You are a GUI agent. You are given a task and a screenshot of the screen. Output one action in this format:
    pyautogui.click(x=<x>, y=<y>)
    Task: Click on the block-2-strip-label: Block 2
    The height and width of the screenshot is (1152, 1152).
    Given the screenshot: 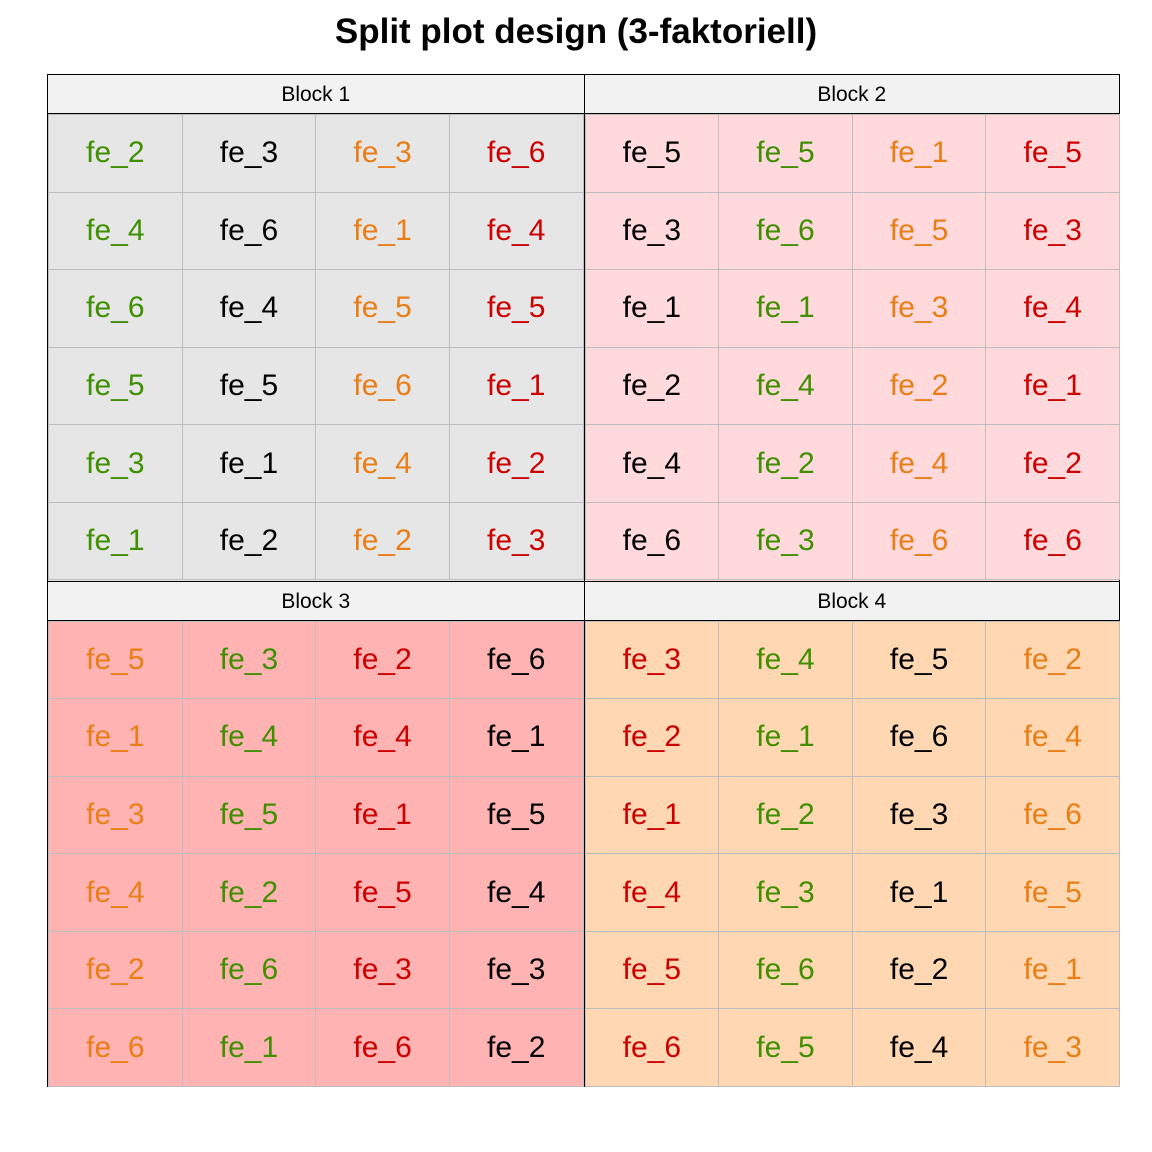 What is the action you would take?
    pyautogui.click(x=851, y=94)
    